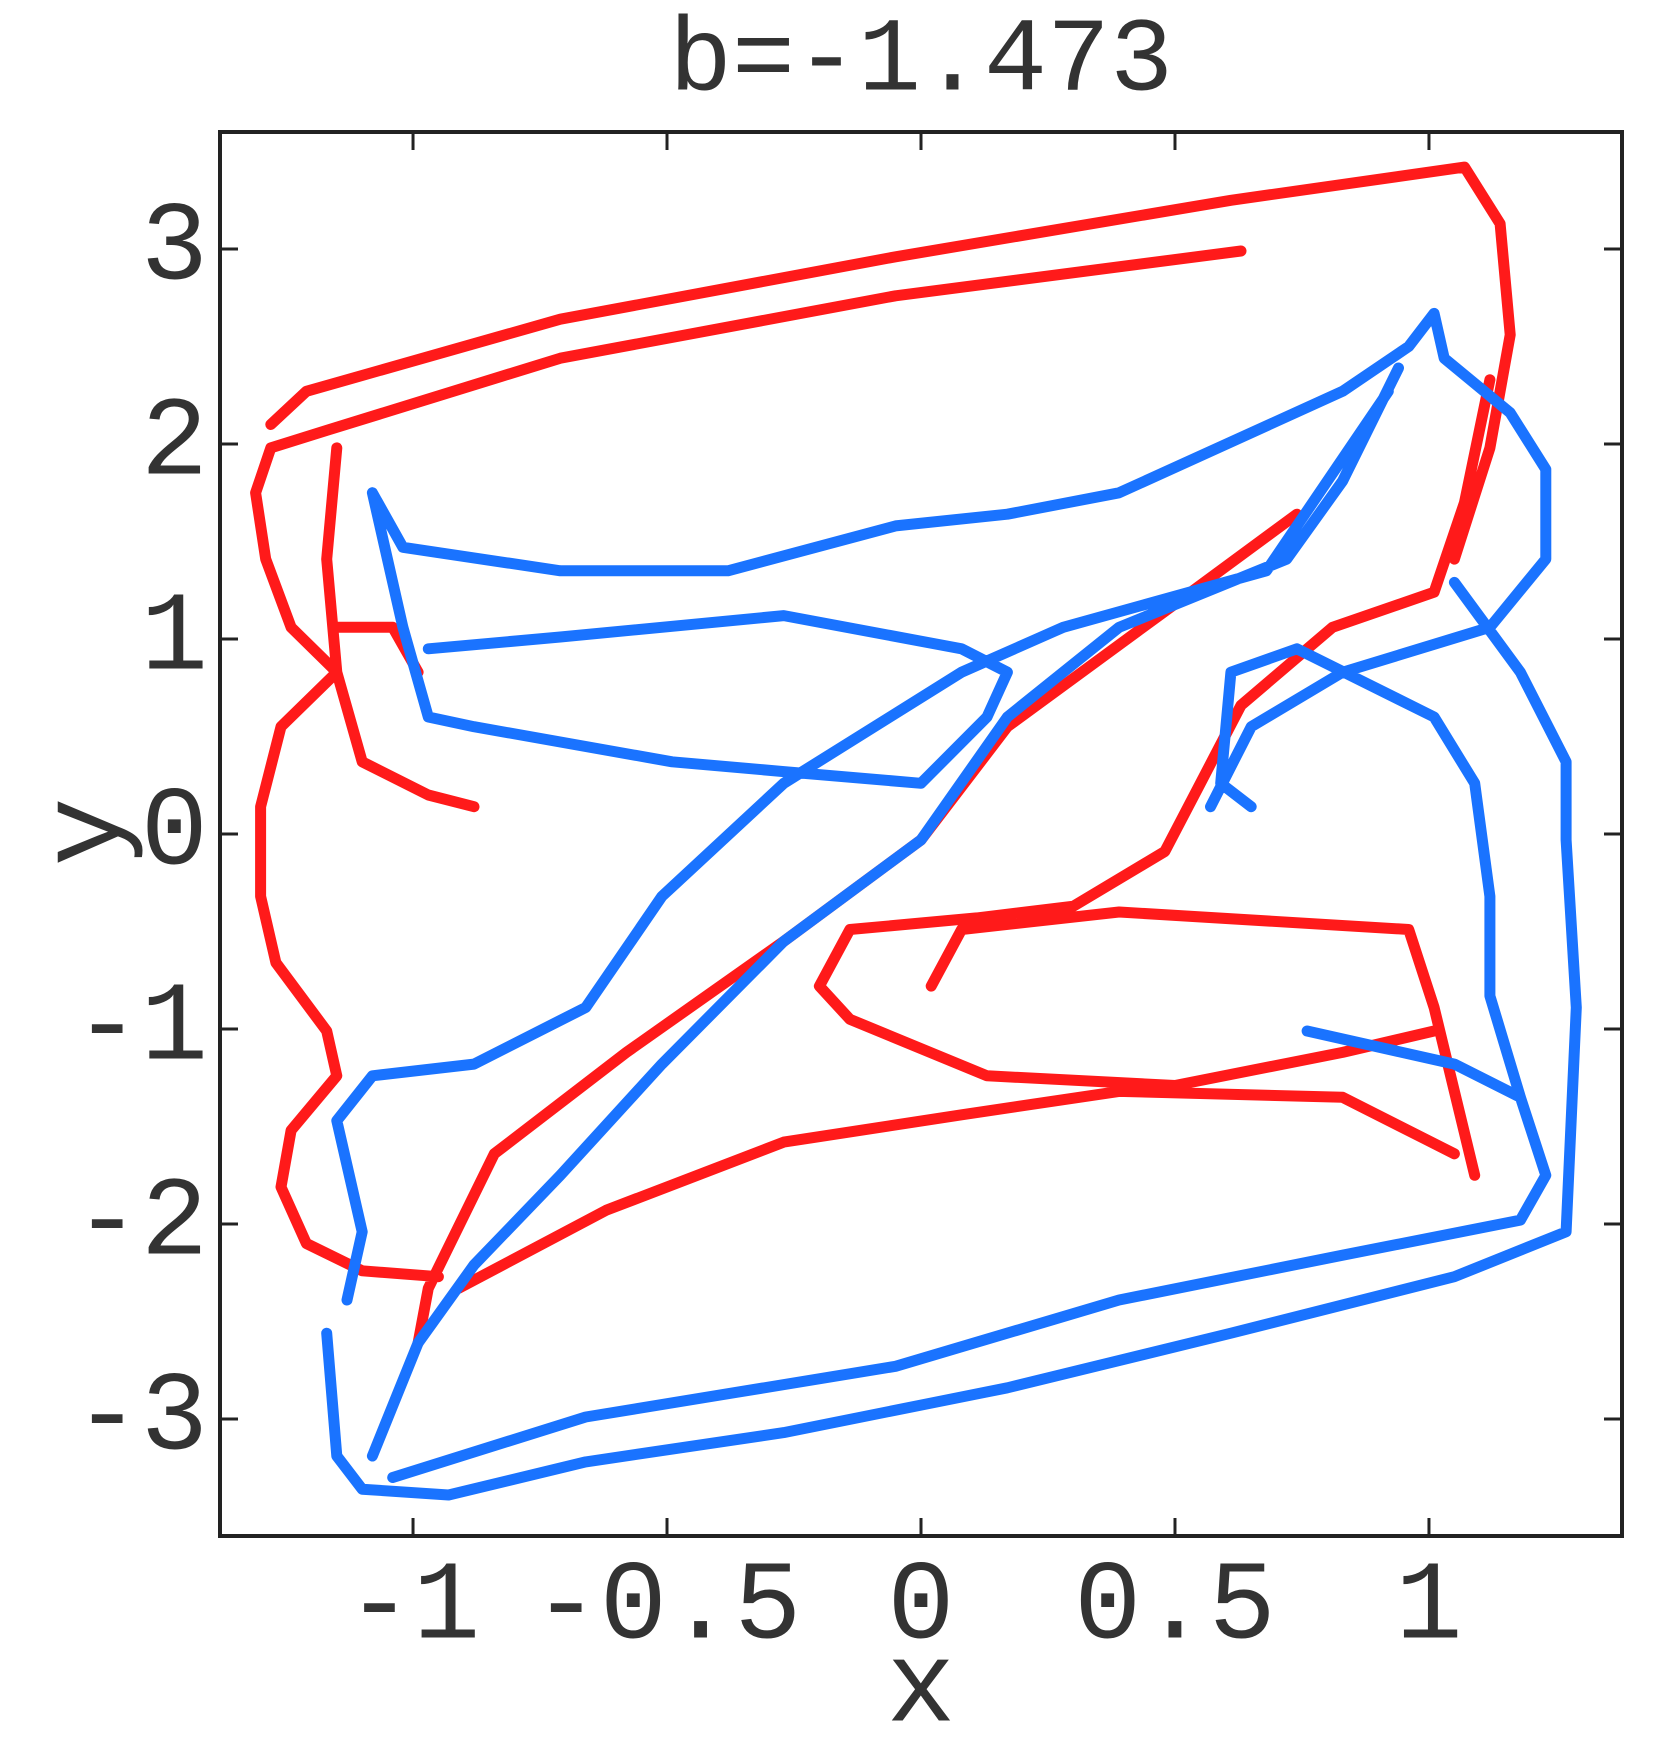 This screenshot has height=1749, width=1653. What do you see at coordinates (174, 834) in the screenshot?
I see `y-tick-label: 0` at bounding box center [174, 834].